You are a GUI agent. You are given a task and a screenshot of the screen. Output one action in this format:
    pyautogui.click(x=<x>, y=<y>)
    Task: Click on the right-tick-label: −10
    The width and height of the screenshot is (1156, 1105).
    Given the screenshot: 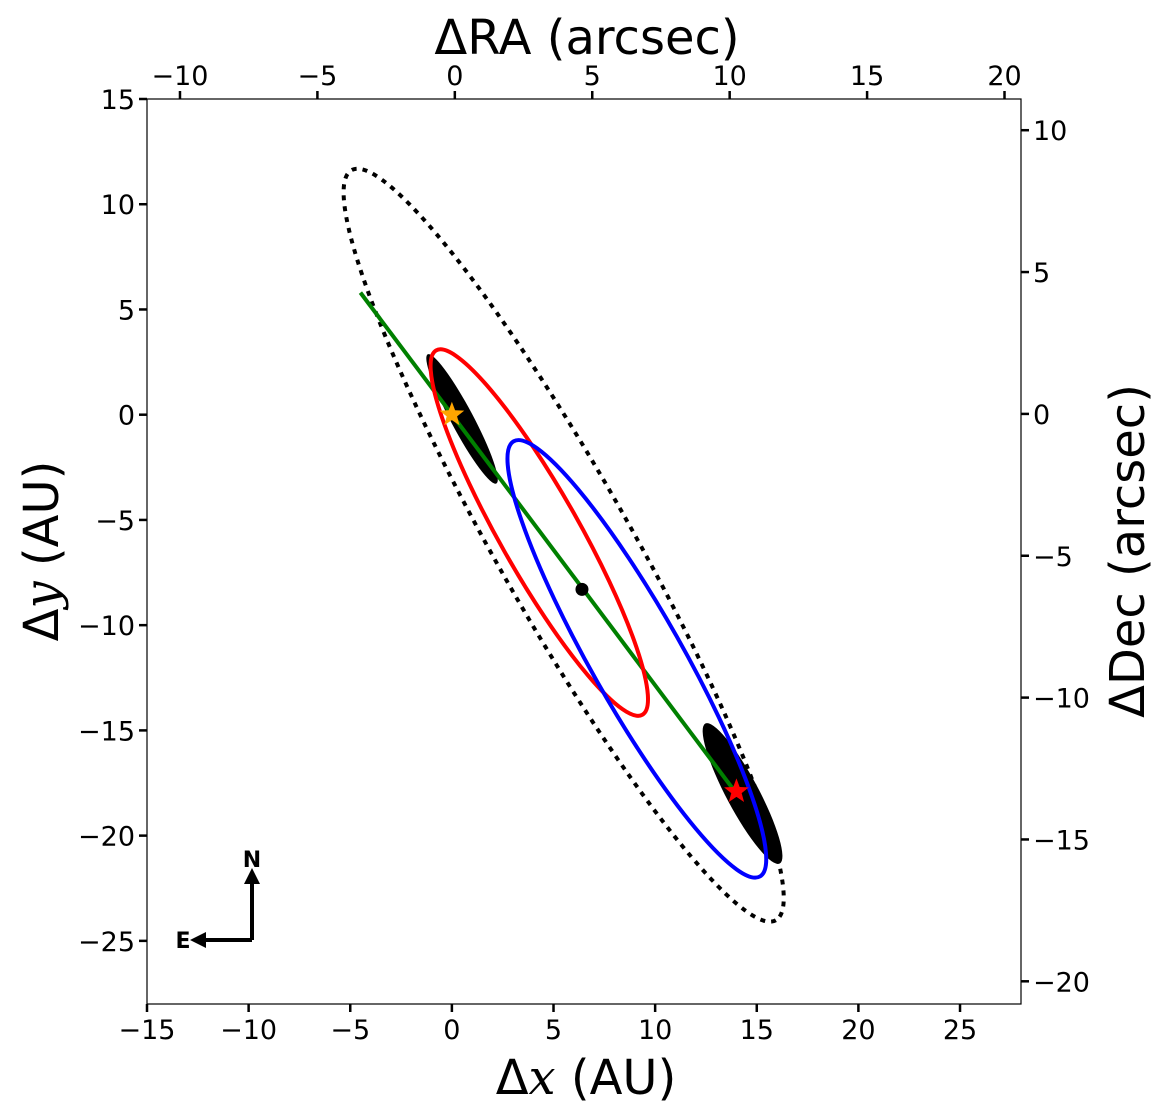 What is the action you would take?
    pyautogui.click(x=1061, y=699)
    